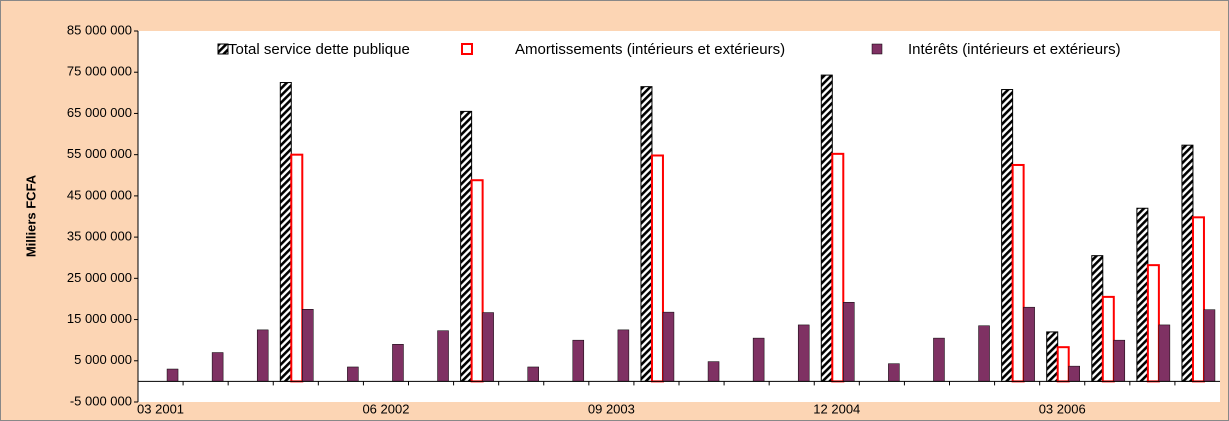 The height and width of the screenshot is (421, 1229). Describe the element at coordinates (99, 194) in the screenshot. I see `y-tick-label: 45 000 000` at that location.